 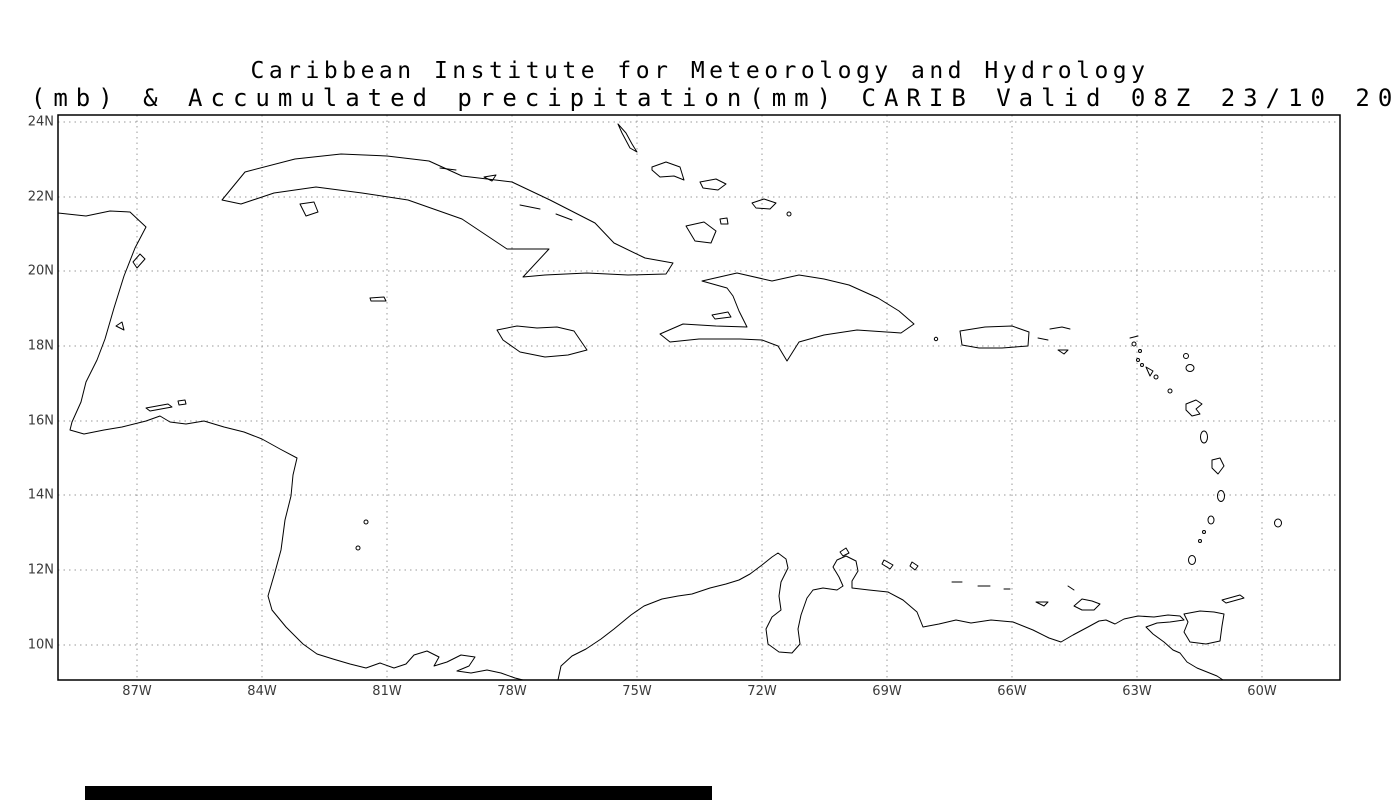 What do you see at coordinates (40, 570) in the screenshot?
I see `lat-label-12n: 12N` at bounding box center [40, 570].